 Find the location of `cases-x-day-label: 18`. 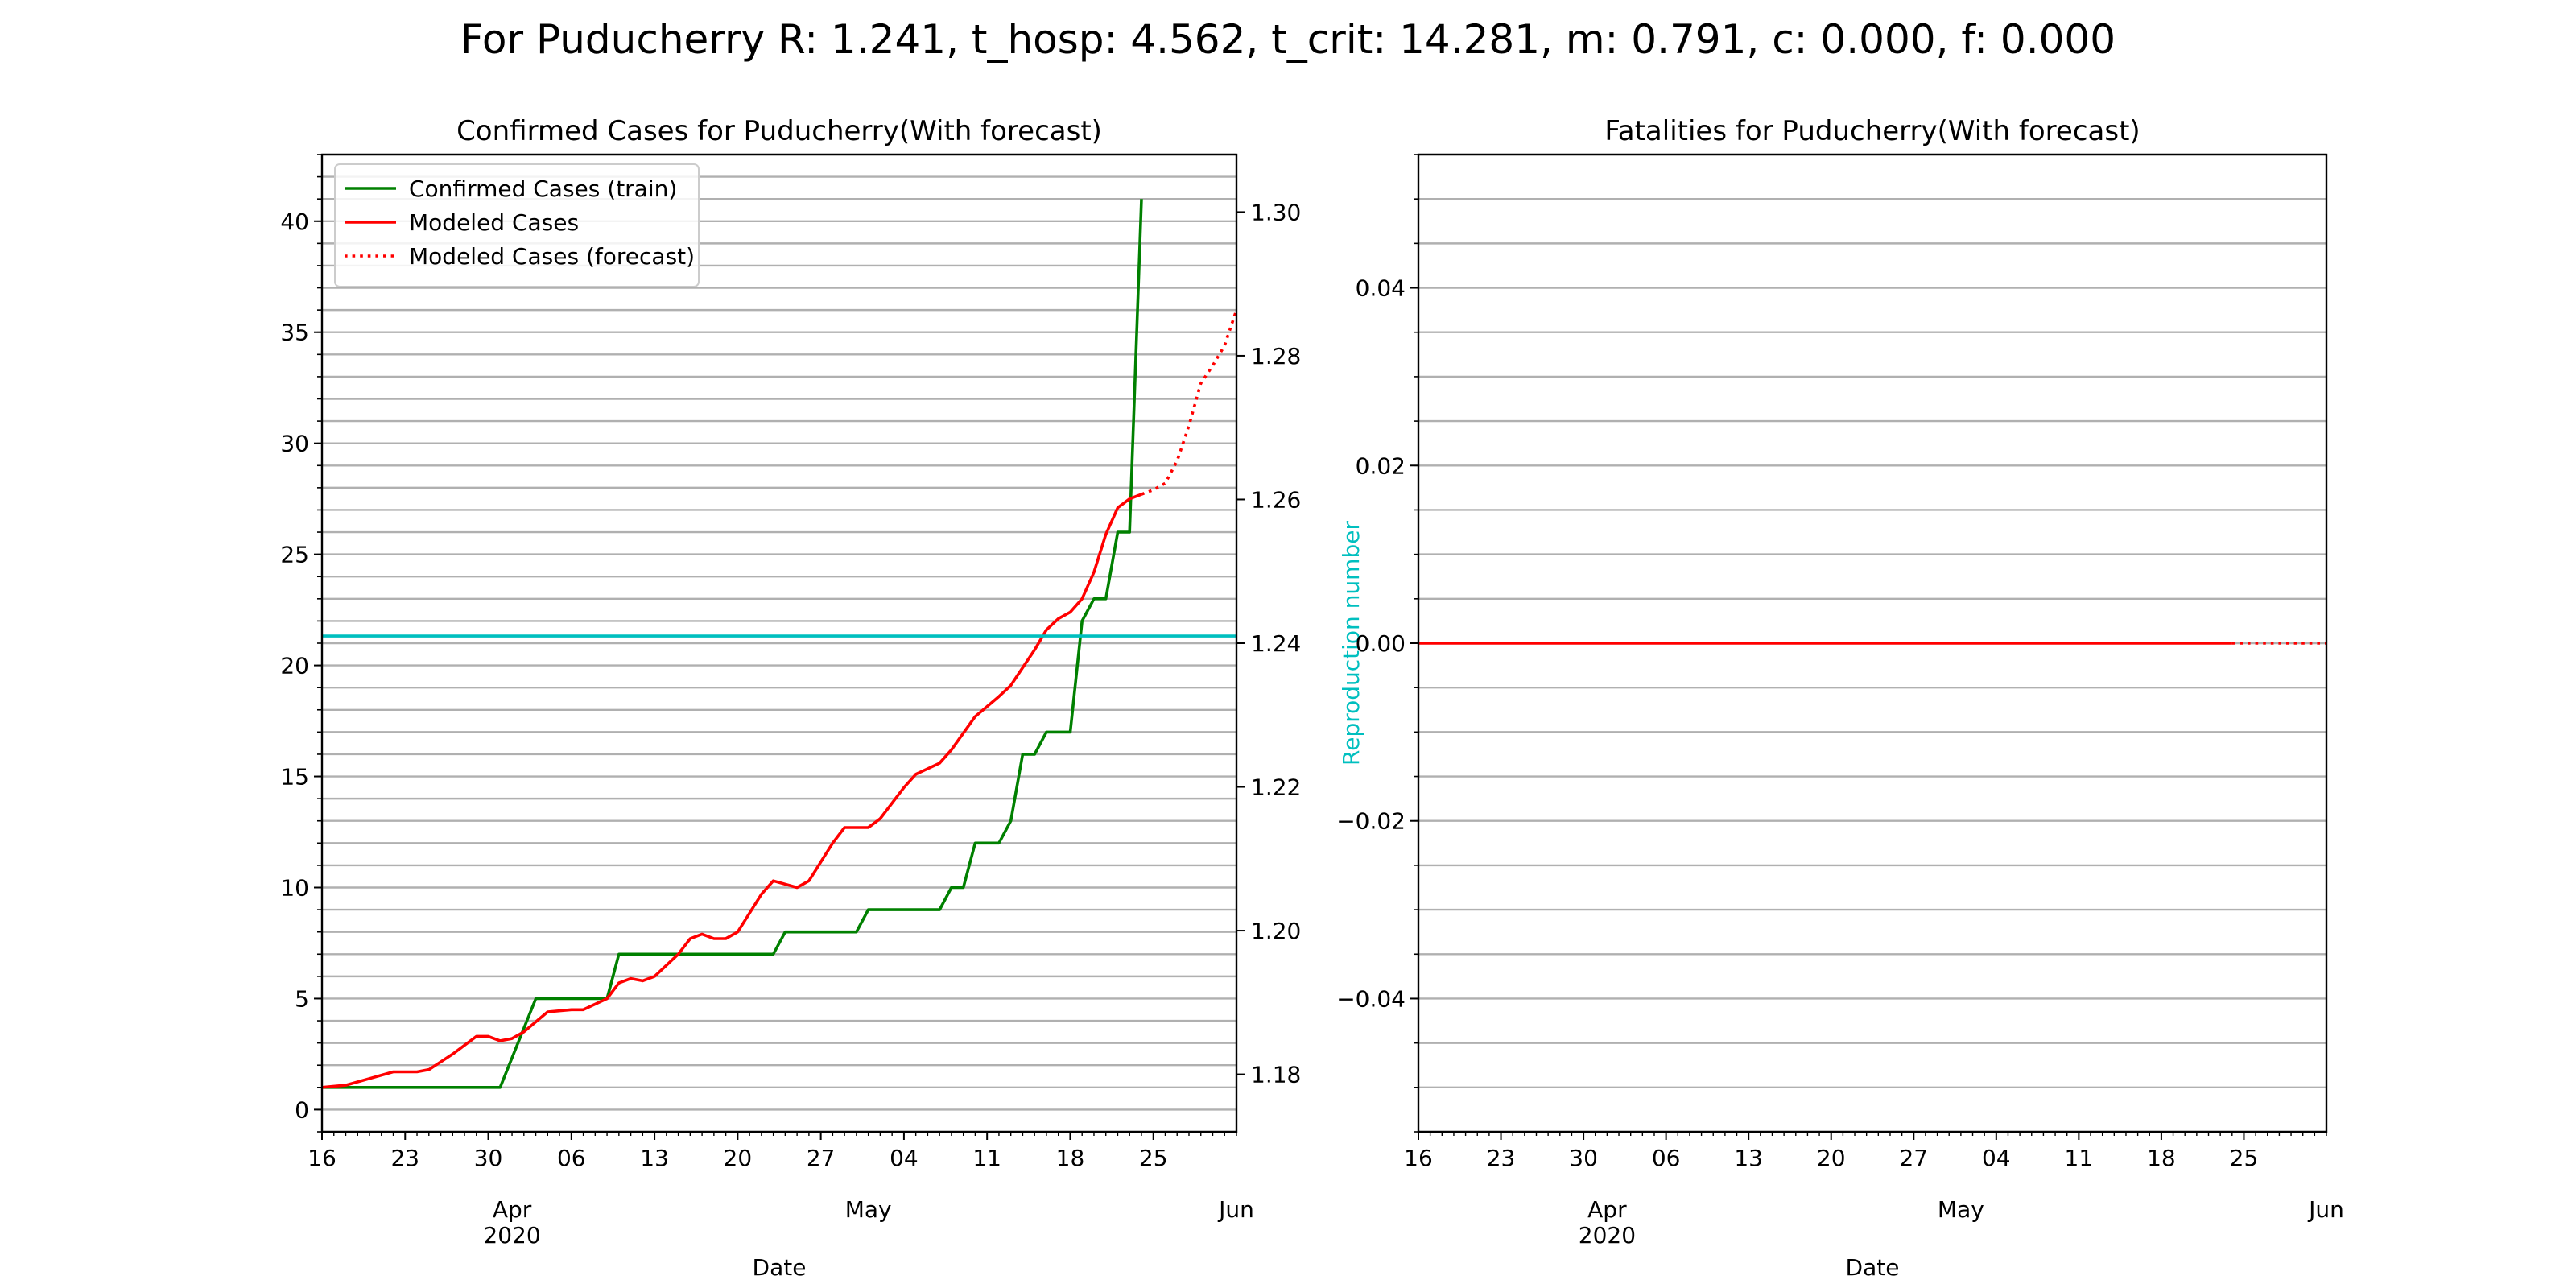

cases-x-day-label: 18 is located at coordinates (1070, 1158).